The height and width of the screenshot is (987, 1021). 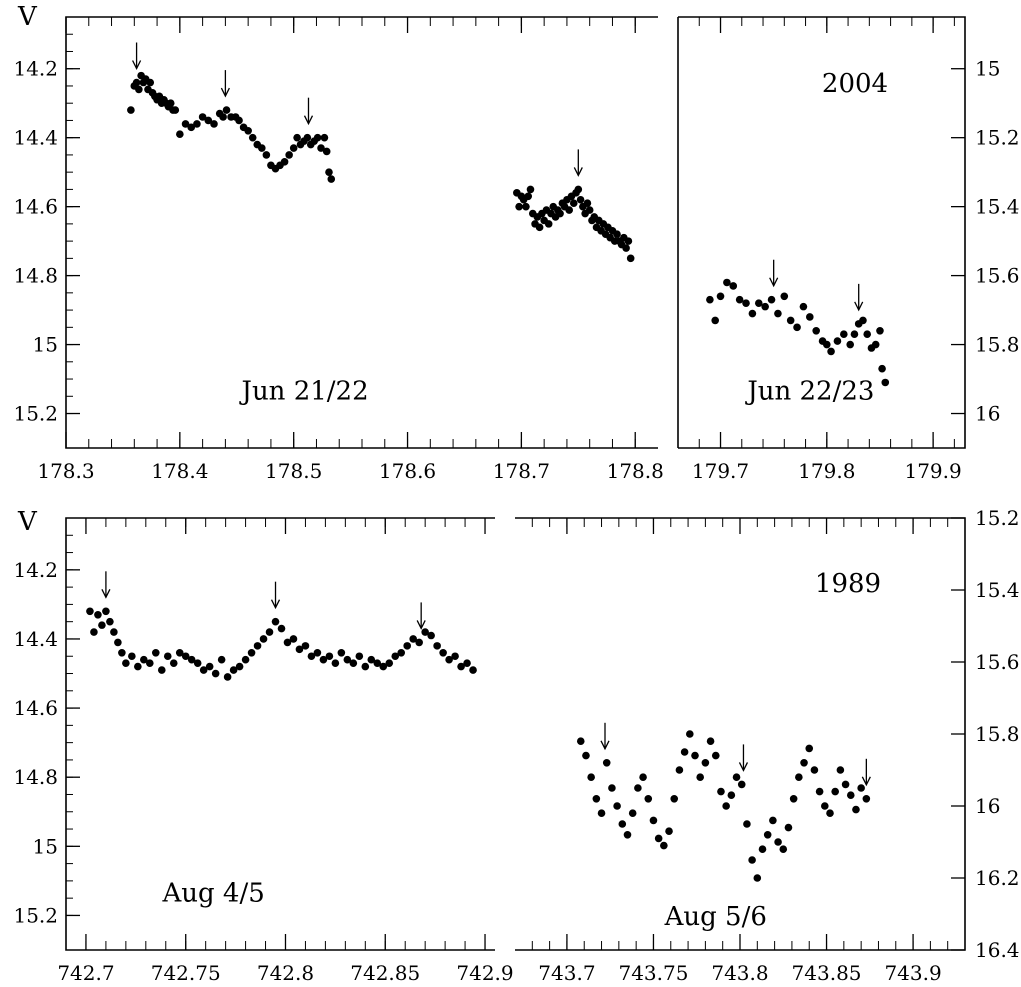 What do you see at coordinates (997, 878) in the screenshot?
I see `y-tick-label-right: 16.2` at bounding box center [997, 878].